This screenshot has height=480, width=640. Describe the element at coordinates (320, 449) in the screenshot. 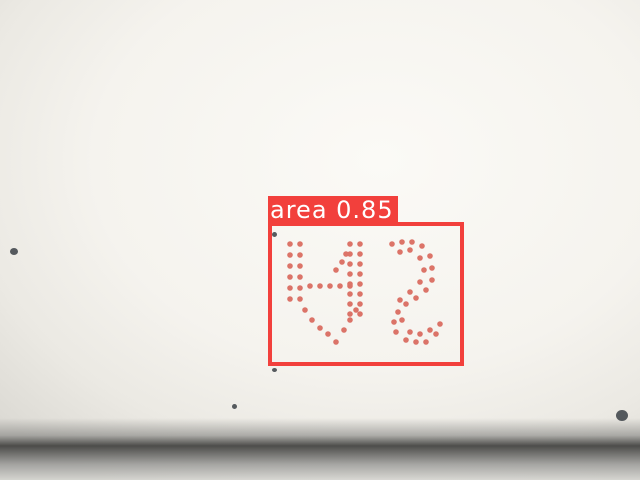

I see `frame-bottom-shadow` at that location.